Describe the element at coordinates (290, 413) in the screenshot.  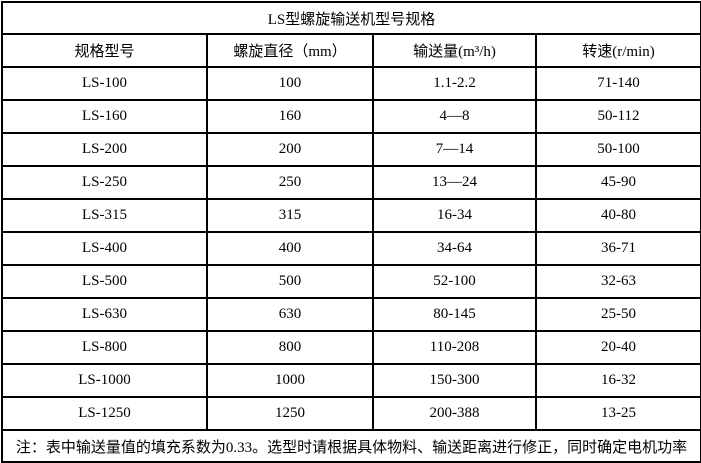
I see `table-cell: 1250` at that location.